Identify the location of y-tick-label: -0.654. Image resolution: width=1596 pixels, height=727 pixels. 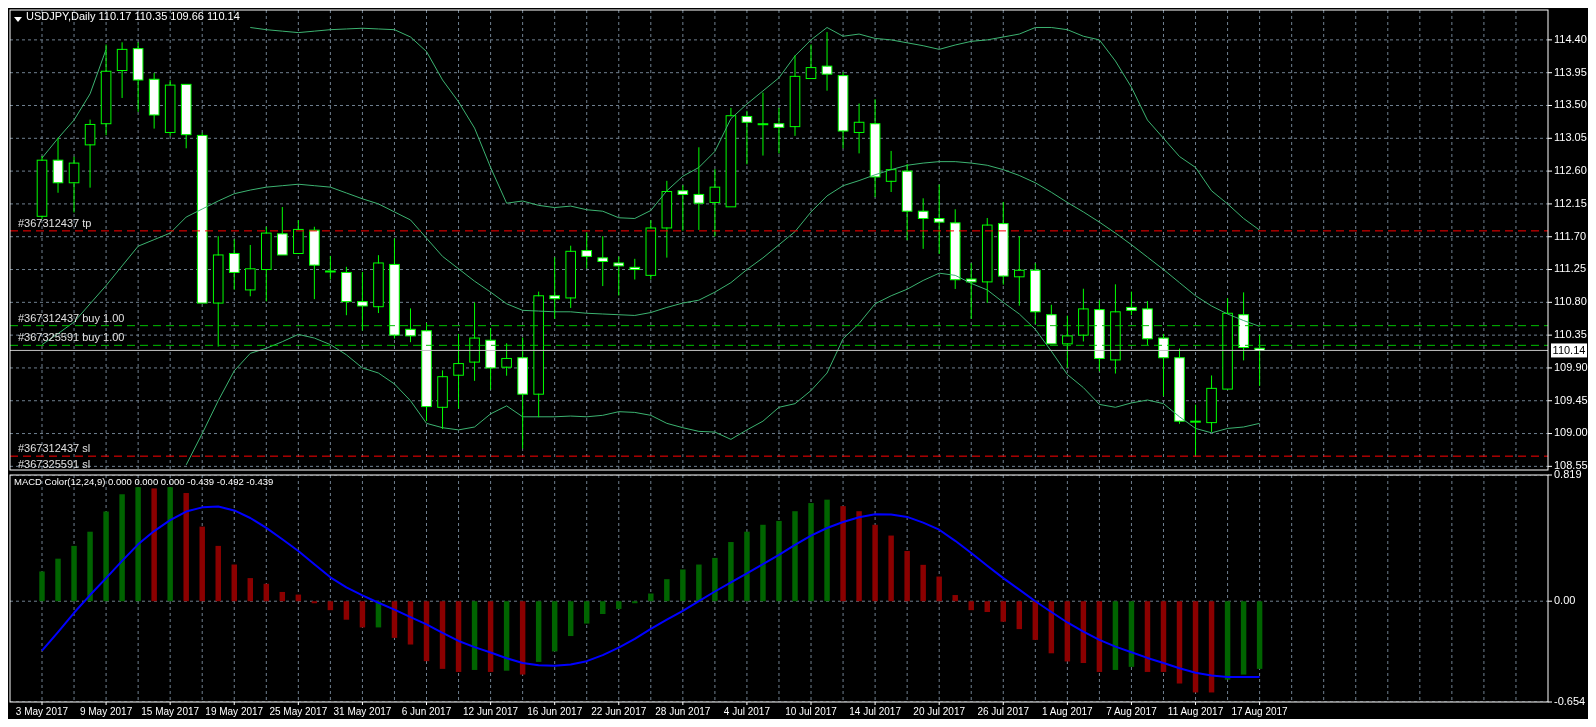
(1570, 700).